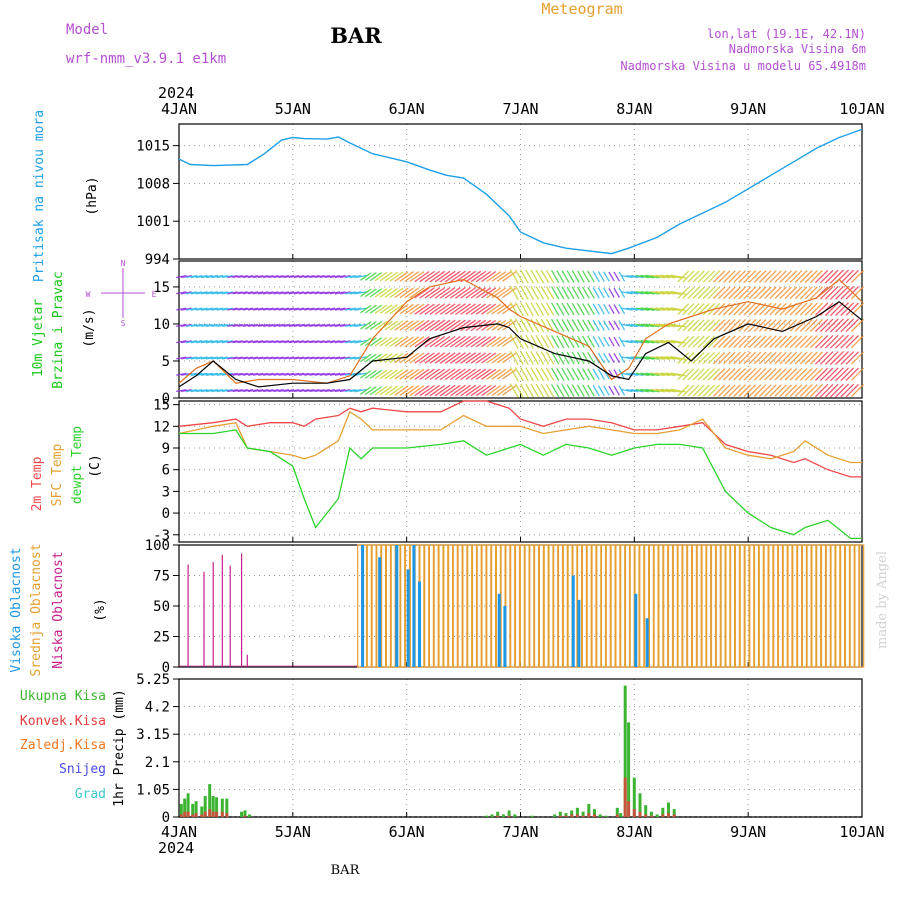 This screenshot has height=900, width=900. Describe the element at coordinates (520, 439) in the screenshot. I see `temp-2m-line` at that location.